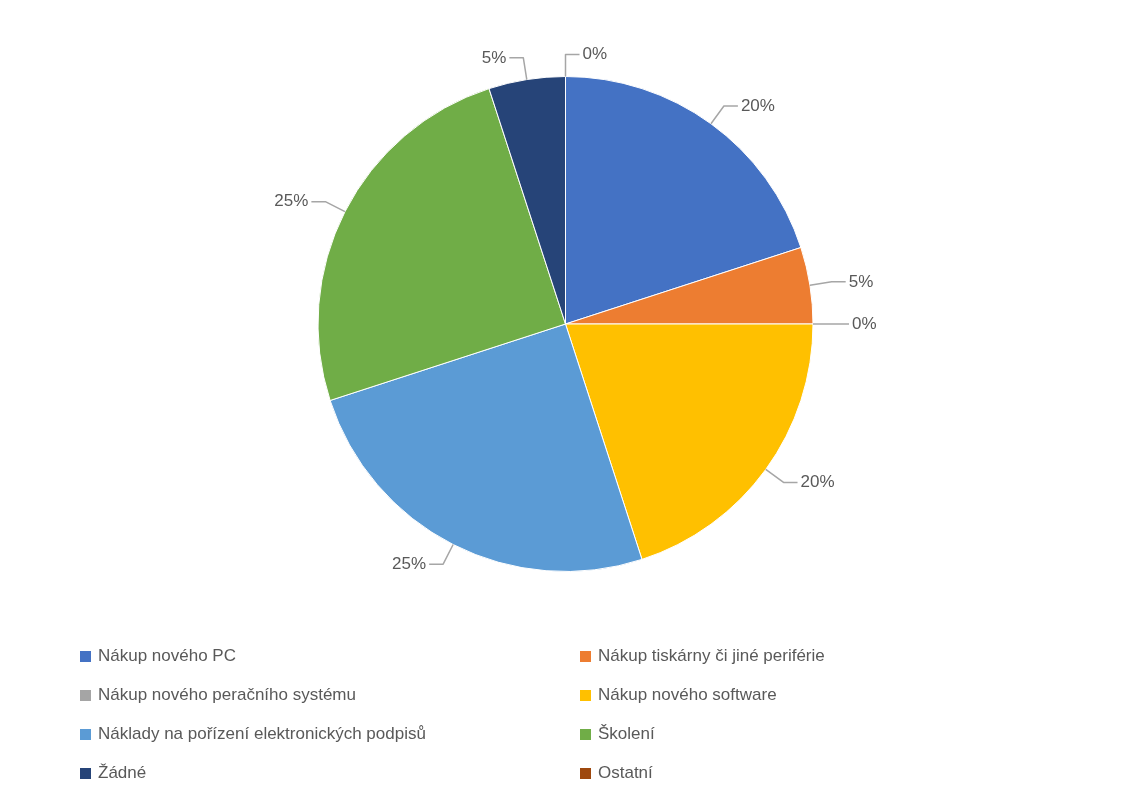 Image resolution: width=1131 pixels, height=812 pixels. I want to click on legend-label: Nákup nového PC, so click(167, 656).